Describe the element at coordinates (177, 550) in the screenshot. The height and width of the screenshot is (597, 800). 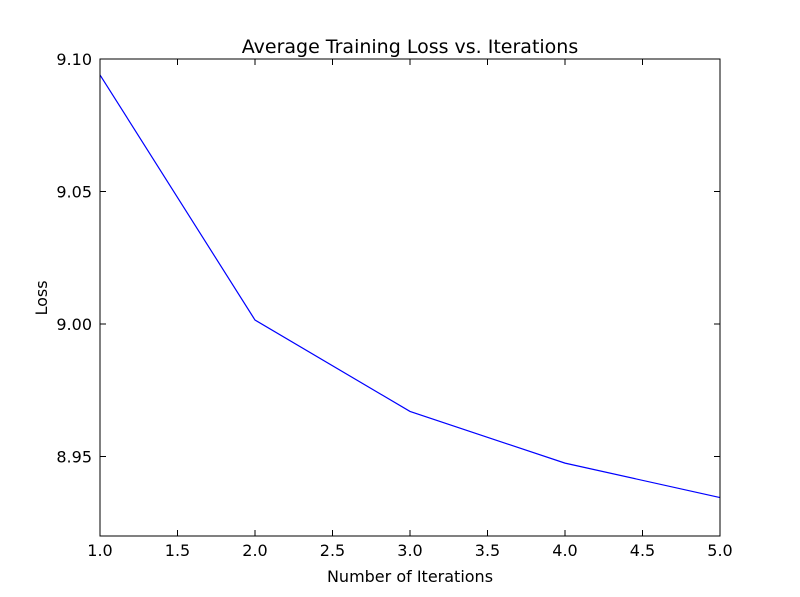
I see `x-tick-label: 1.5` at that location.